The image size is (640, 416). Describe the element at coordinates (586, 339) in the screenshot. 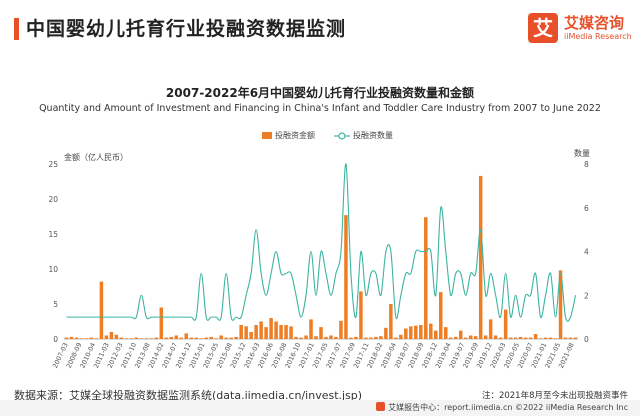

I see `y-right-tick-label: 0` at that location.